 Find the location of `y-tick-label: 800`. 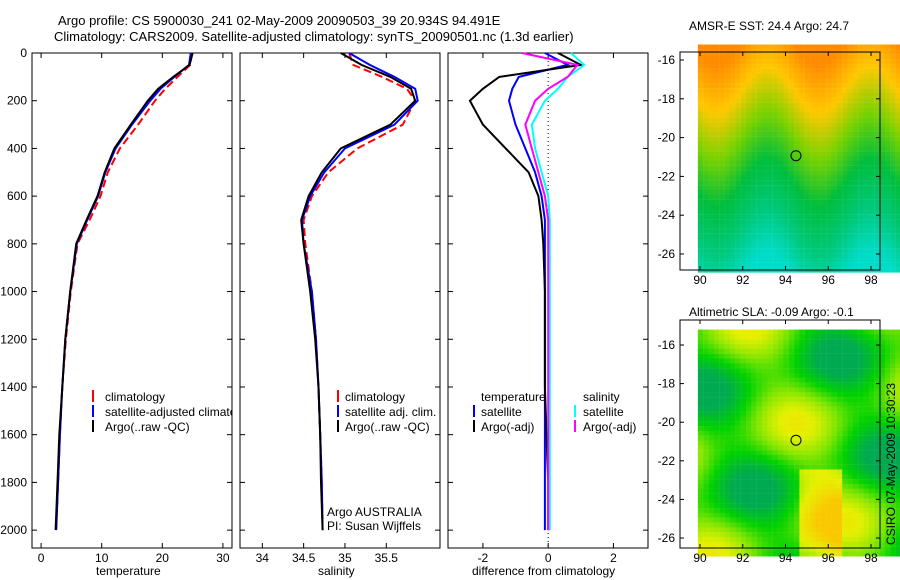

y-tick-label: 800 is located at coordinates (17, 244).